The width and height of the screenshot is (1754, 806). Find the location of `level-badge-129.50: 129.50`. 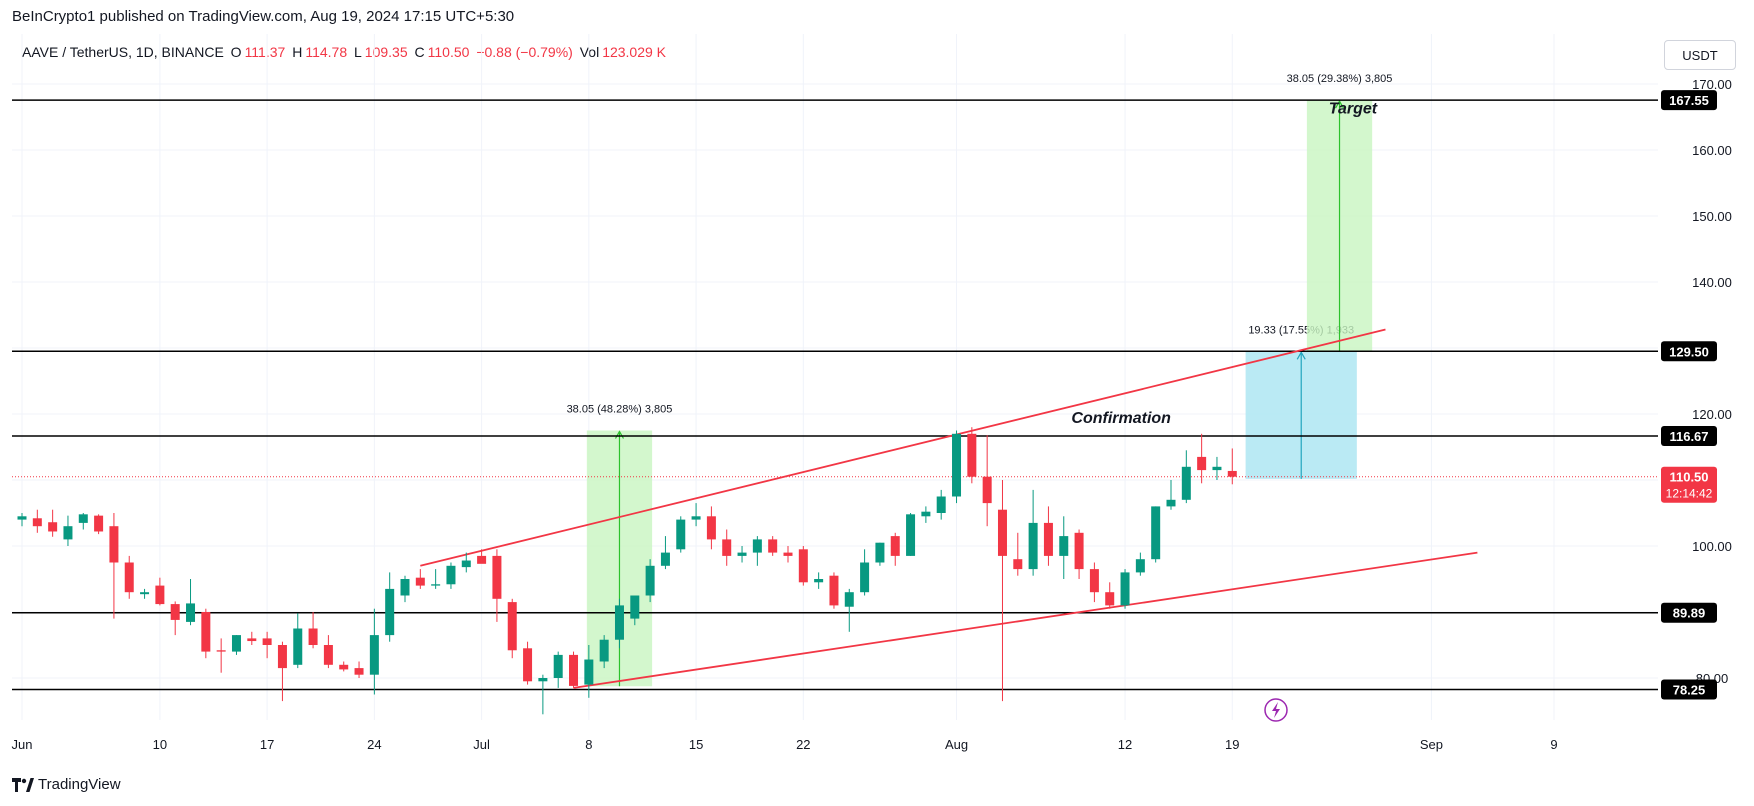

level-badge-129.50: 129.50 is located at coordinates (1689, 351).